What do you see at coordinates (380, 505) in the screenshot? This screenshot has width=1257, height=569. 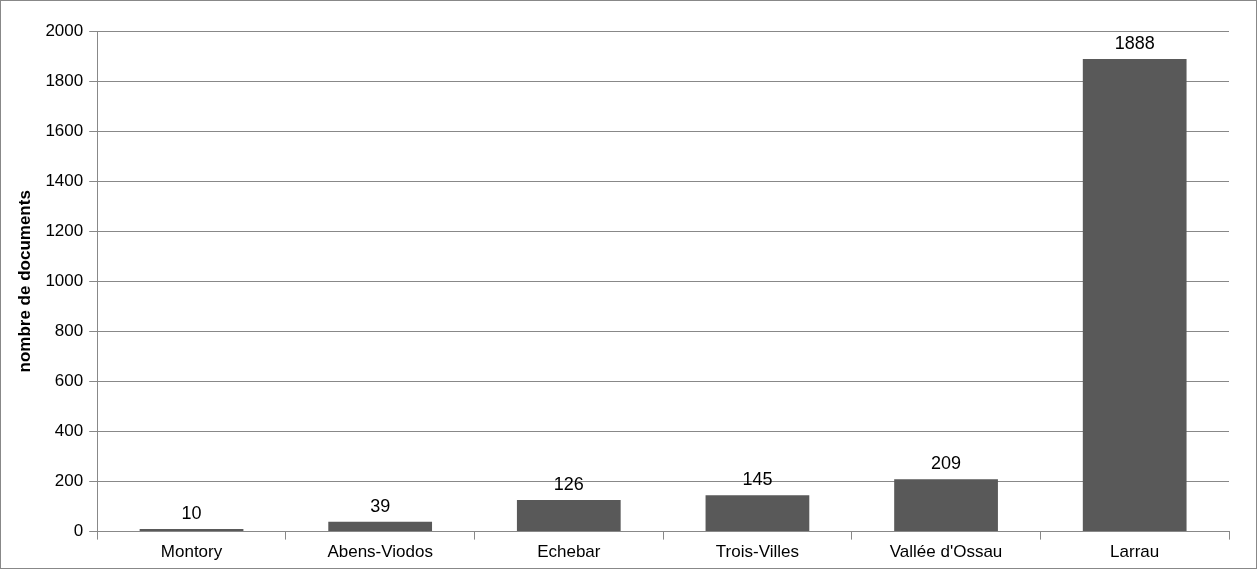 I see `data-label: 39` at bounding box center [380, 505].